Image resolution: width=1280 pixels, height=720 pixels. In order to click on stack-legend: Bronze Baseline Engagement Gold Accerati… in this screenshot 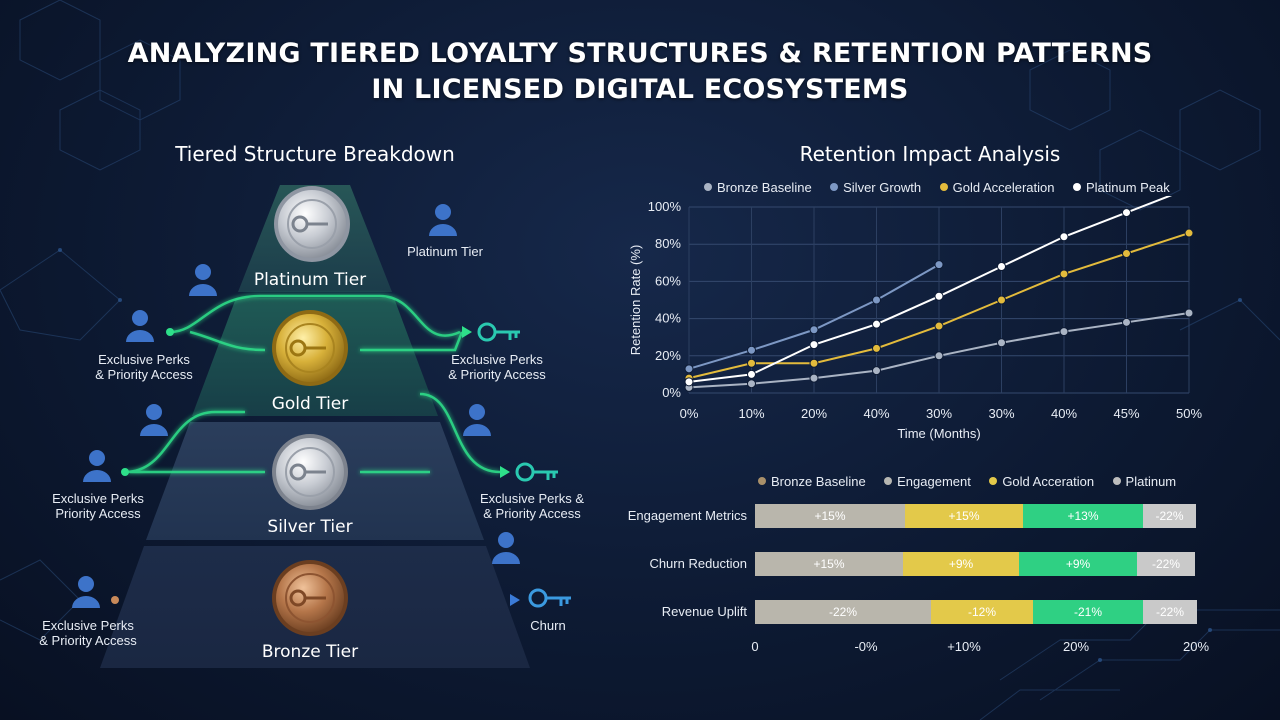, I will do `click(998, 481)`.